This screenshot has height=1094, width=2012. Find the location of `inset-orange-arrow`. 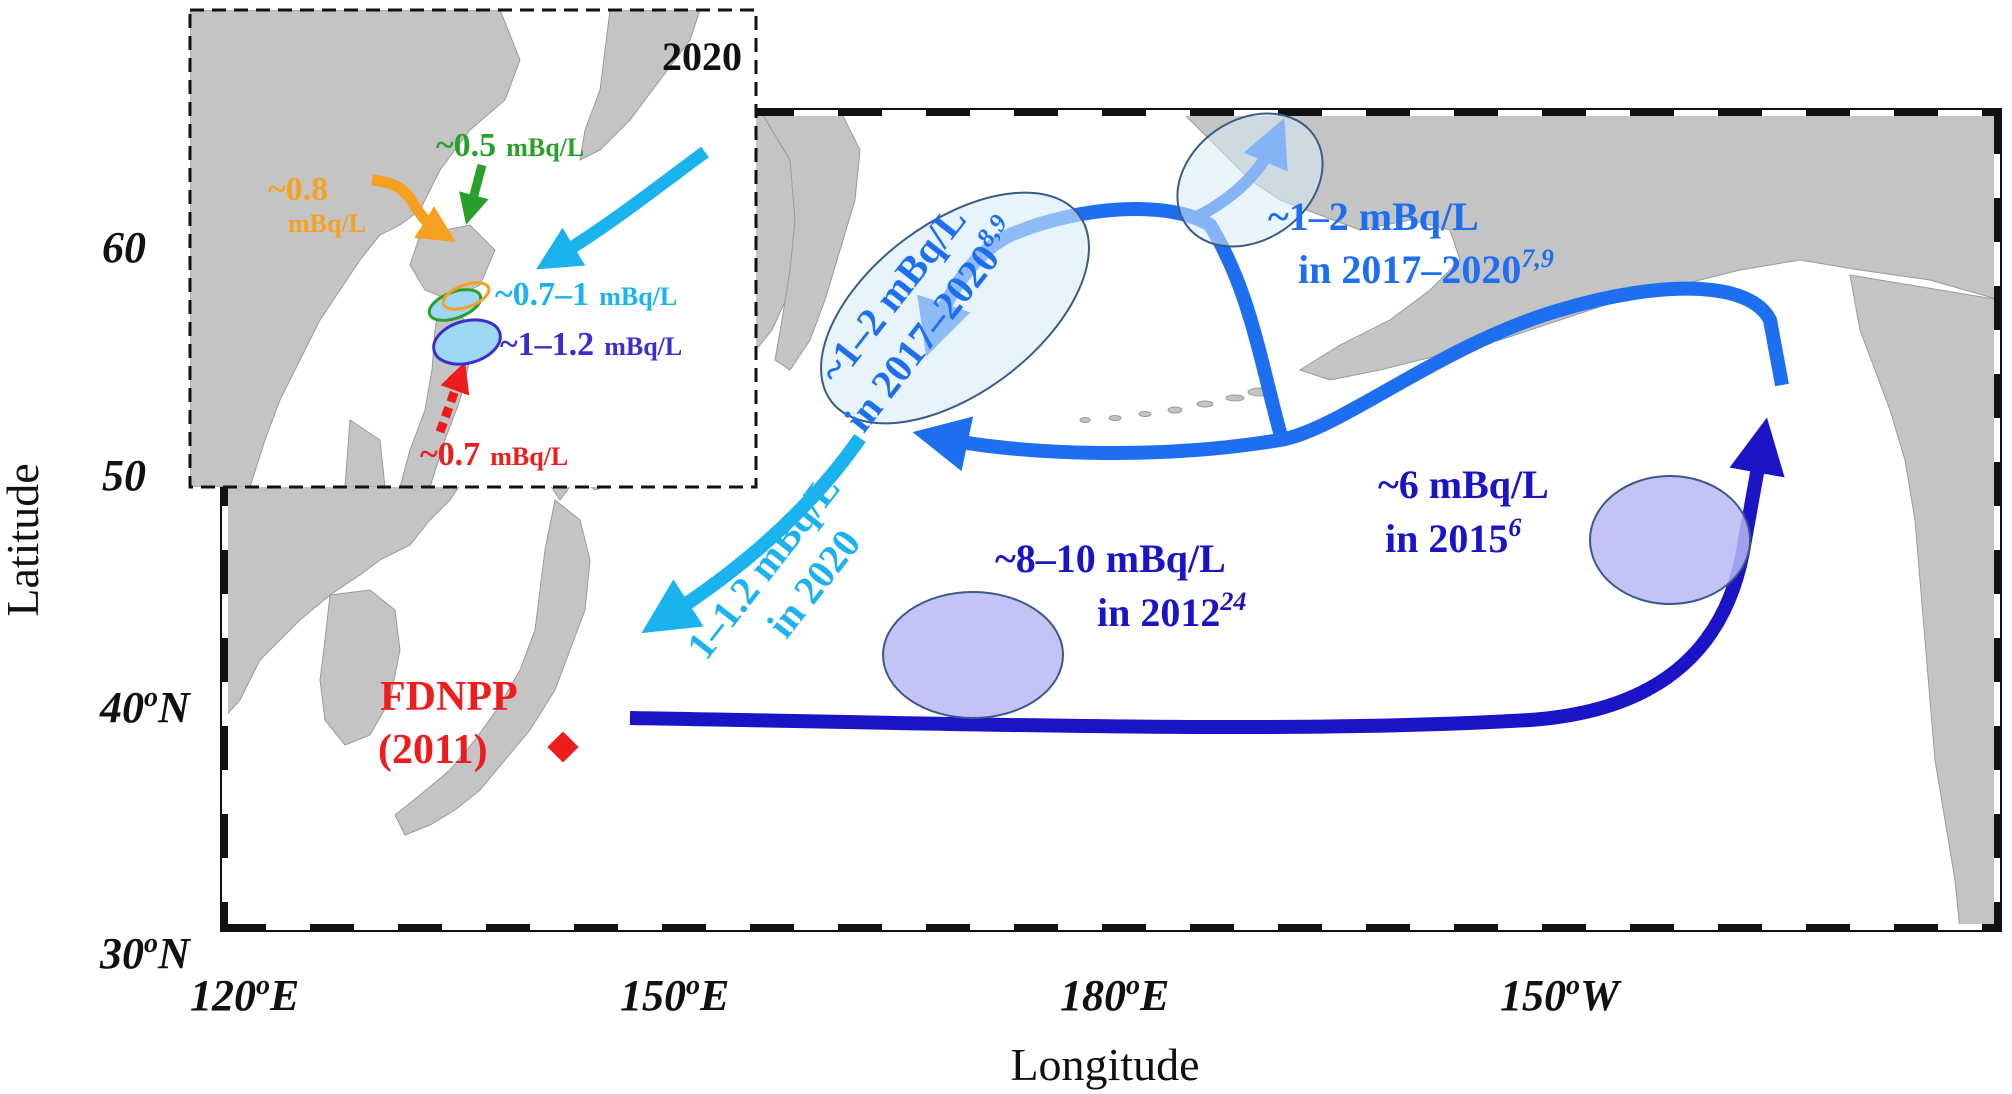

inset-orange-arrow is located at coordinates (413, 208).